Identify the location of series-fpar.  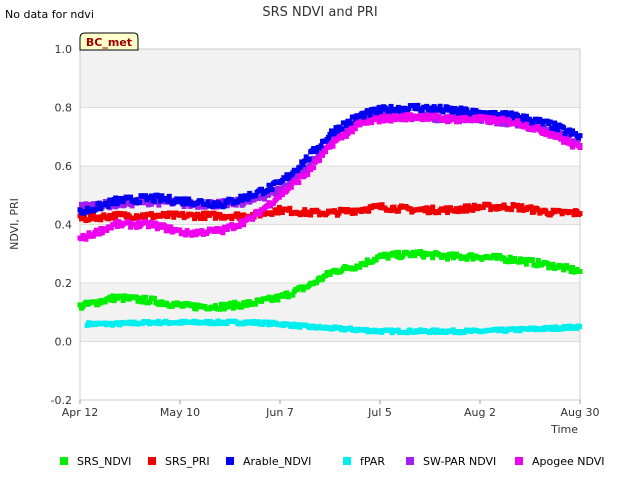
(333, 327).